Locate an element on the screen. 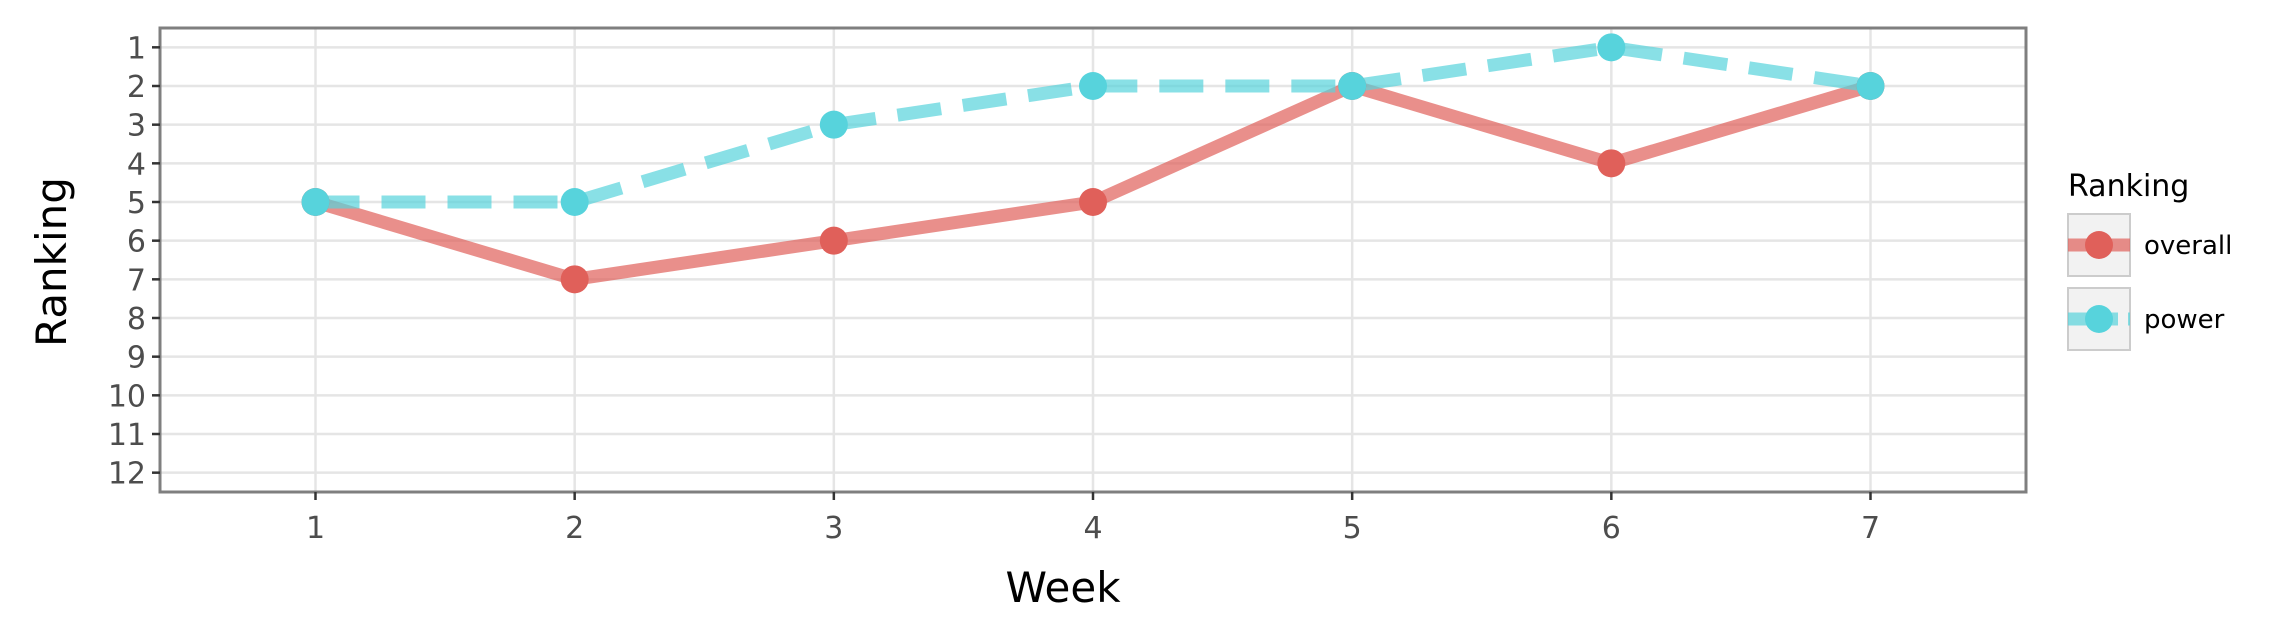  legend: Ranking overall power is located at coordinates (2149, 260).